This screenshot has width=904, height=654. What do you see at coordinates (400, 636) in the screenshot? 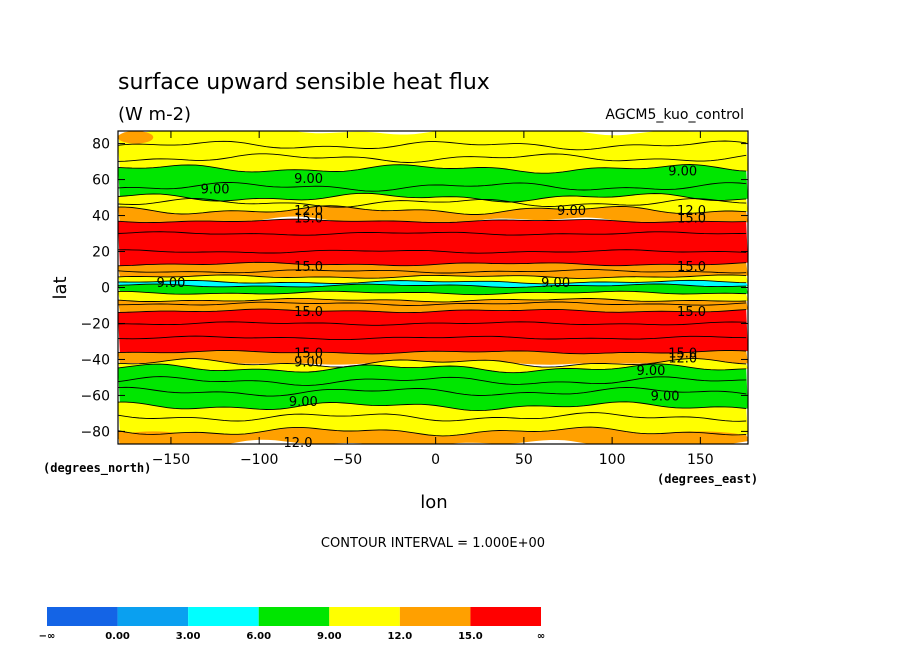
I see `colorbar-label: 12.0` at bounding box center [400, 636].